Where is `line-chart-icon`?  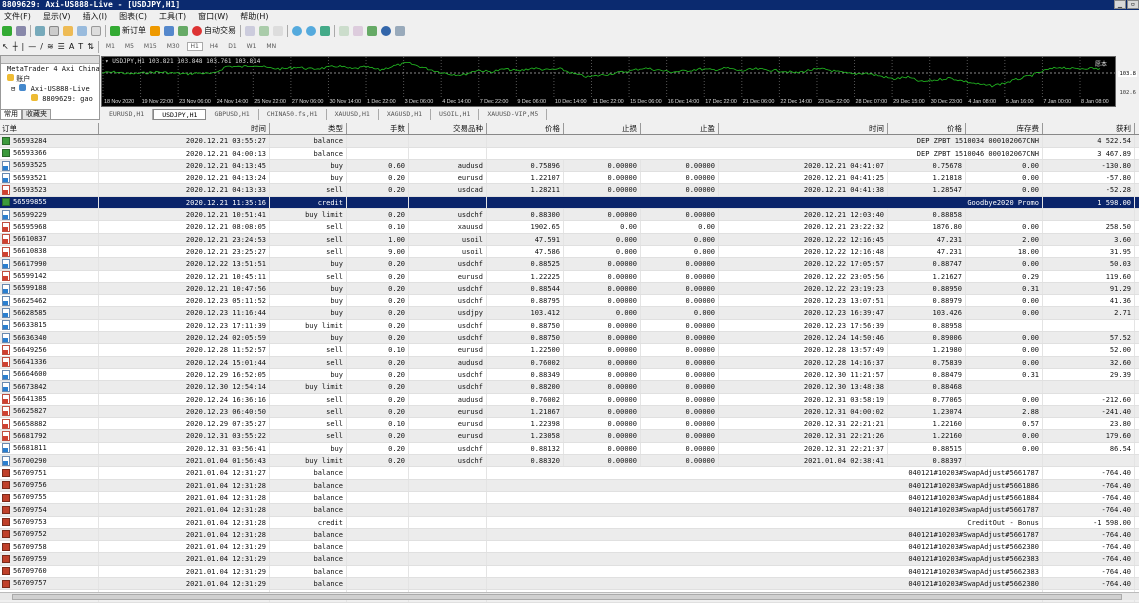 line-chart-icon is located at coordinates (278, 30).